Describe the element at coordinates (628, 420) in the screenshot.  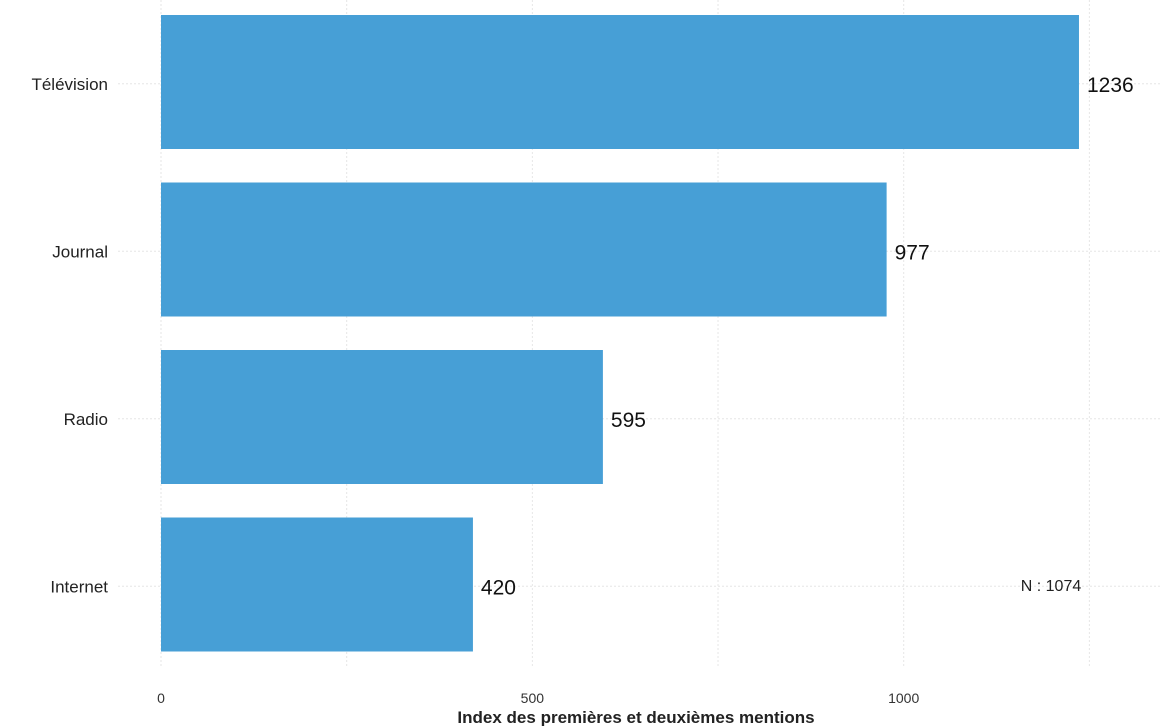
I see `value-label: 595` at that location.